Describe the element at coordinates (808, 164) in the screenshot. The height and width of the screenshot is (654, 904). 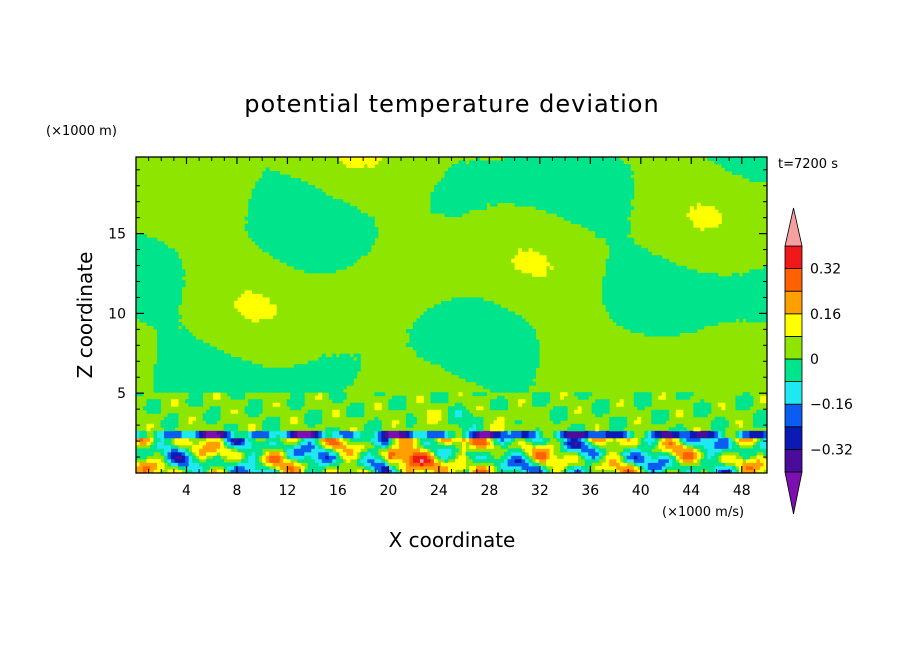
I see `time-label: t=7200 s` at that location.